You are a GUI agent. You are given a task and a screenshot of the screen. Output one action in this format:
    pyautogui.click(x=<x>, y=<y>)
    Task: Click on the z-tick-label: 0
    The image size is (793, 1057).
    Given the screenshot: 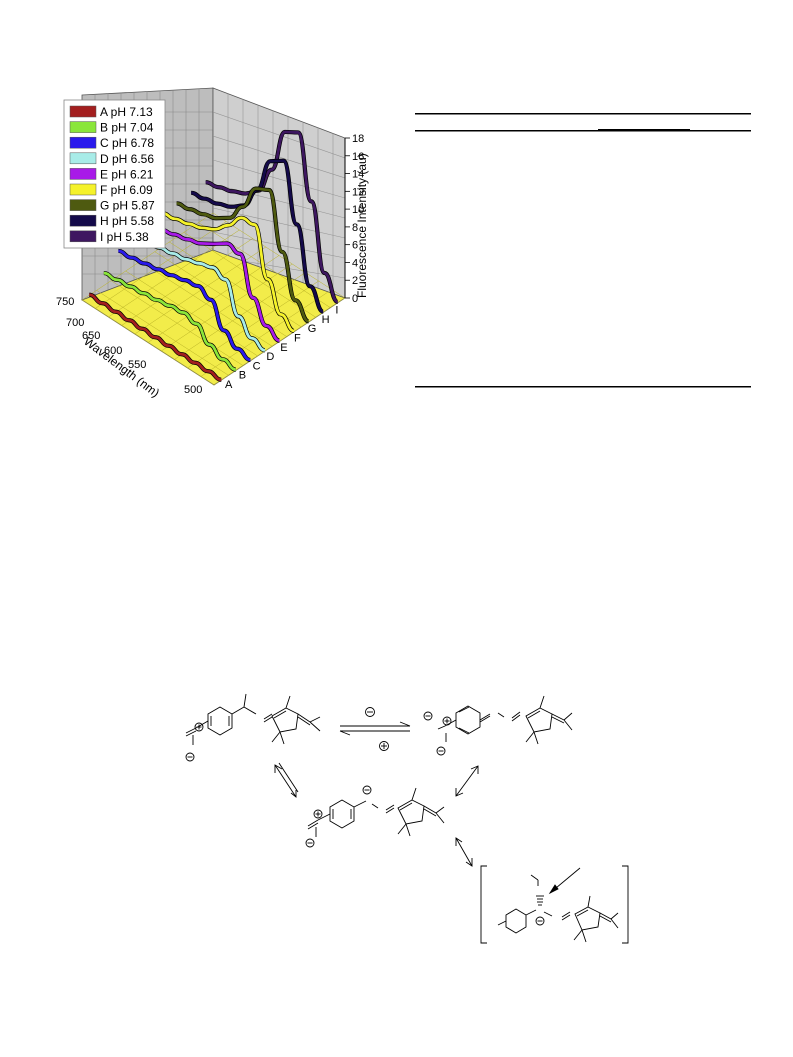 What is the action you would take?
    pyautogui.click(x=355, y=299)
    